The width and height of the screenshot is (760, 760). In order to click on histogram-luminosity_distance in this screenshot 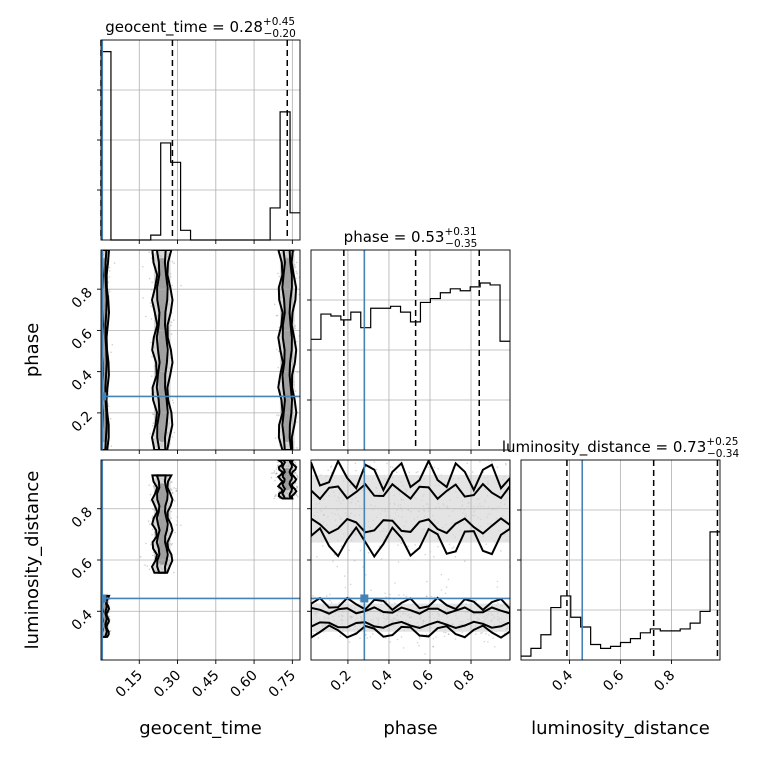, I will do `click(620, 560)`.